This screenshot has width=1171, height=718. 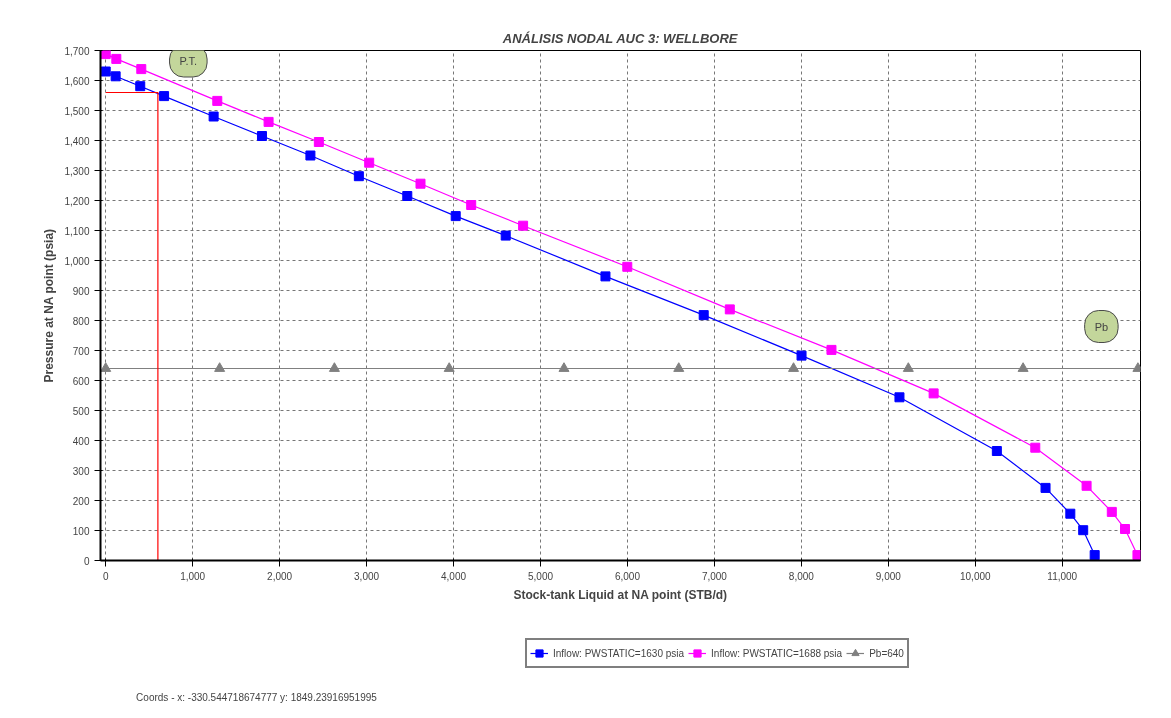 What do you see at coordinates (619, 38) in the screenshot?
I see `chart-title: ANÁLISIS NODAL AUC 3: WELLBORE` at bounding box center [619, 38].